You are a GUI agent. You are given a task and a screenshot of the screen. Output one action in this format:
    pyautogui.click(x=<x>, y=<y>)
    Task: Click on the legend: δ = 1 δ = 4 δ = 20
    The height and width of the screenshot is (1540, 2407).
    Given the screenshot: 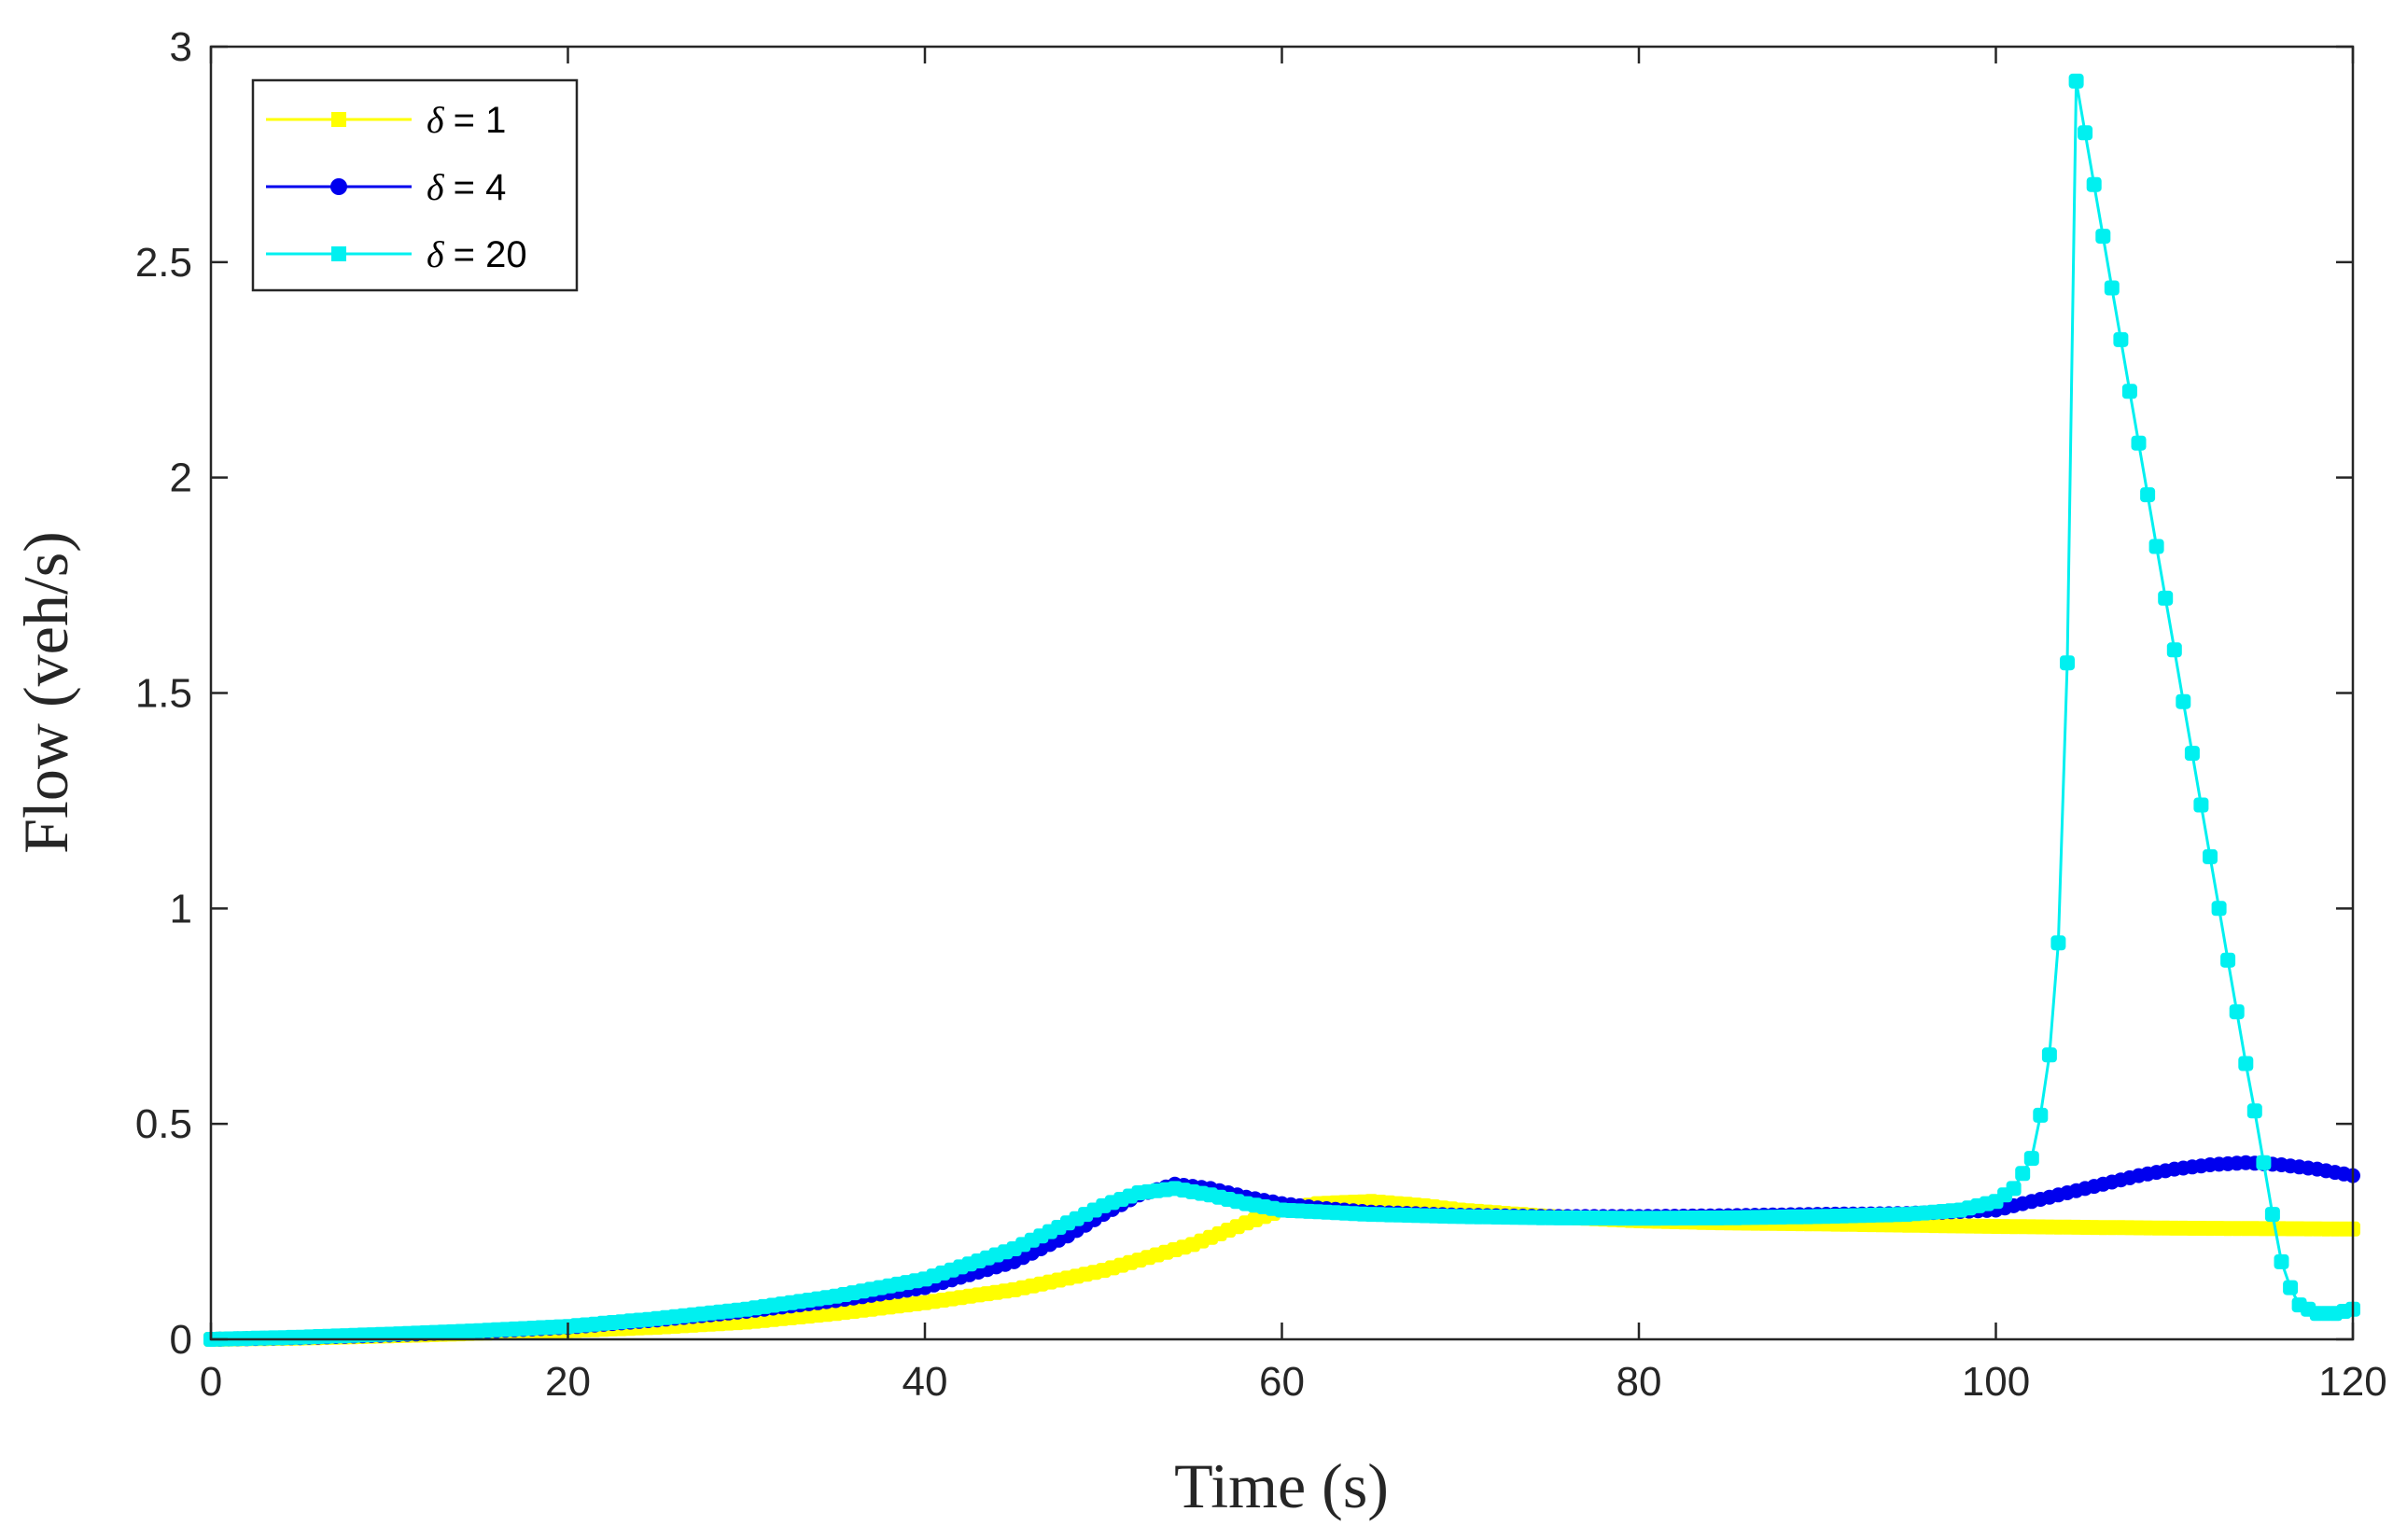 What is the action you would take?
    pyautogui.click(x=415, y=185)
    